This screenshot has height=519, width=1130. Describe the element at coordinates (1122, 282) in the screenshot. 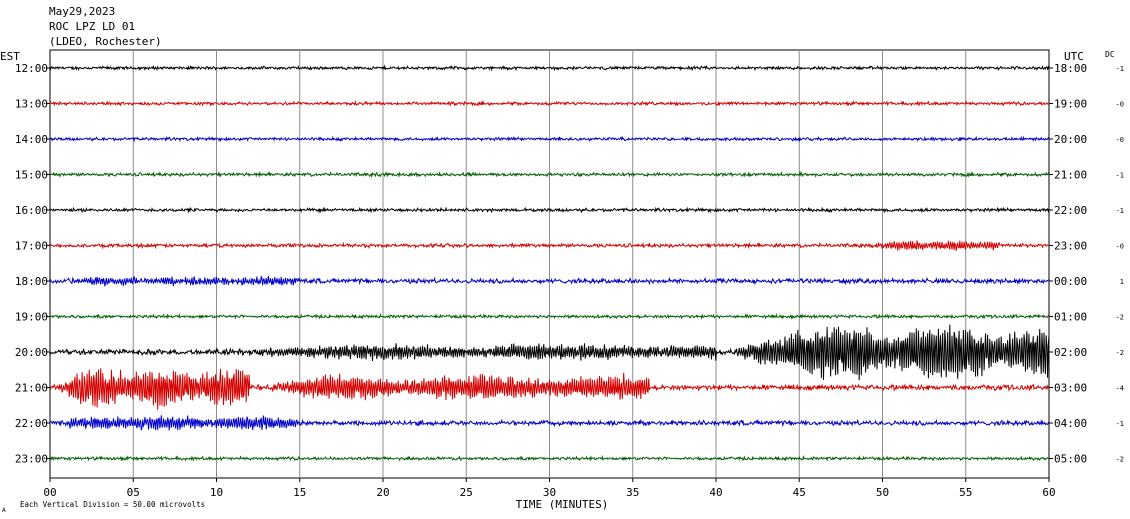

I see `dc-offset-label: 1` at that location.